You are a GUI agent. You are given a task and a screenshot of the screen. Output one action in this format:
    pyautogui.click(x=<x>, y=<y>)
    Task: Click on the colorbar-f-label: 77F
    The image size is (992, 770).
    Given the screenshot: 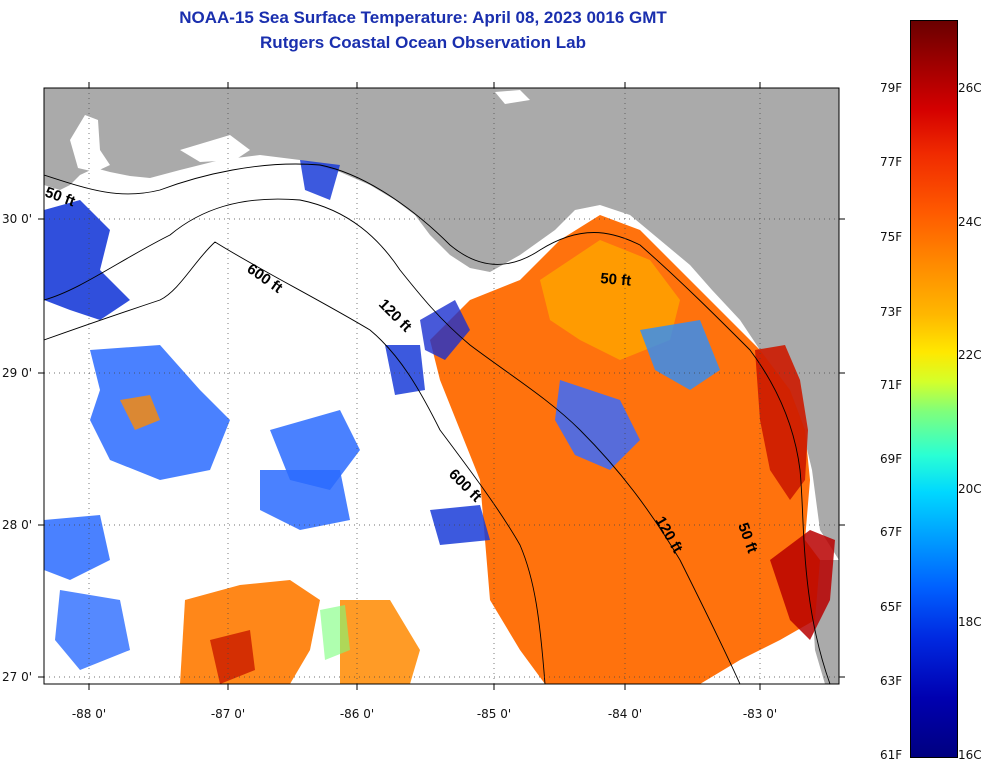 What is the action you would take?
    pyautogui.click(x=891, y=162)
    